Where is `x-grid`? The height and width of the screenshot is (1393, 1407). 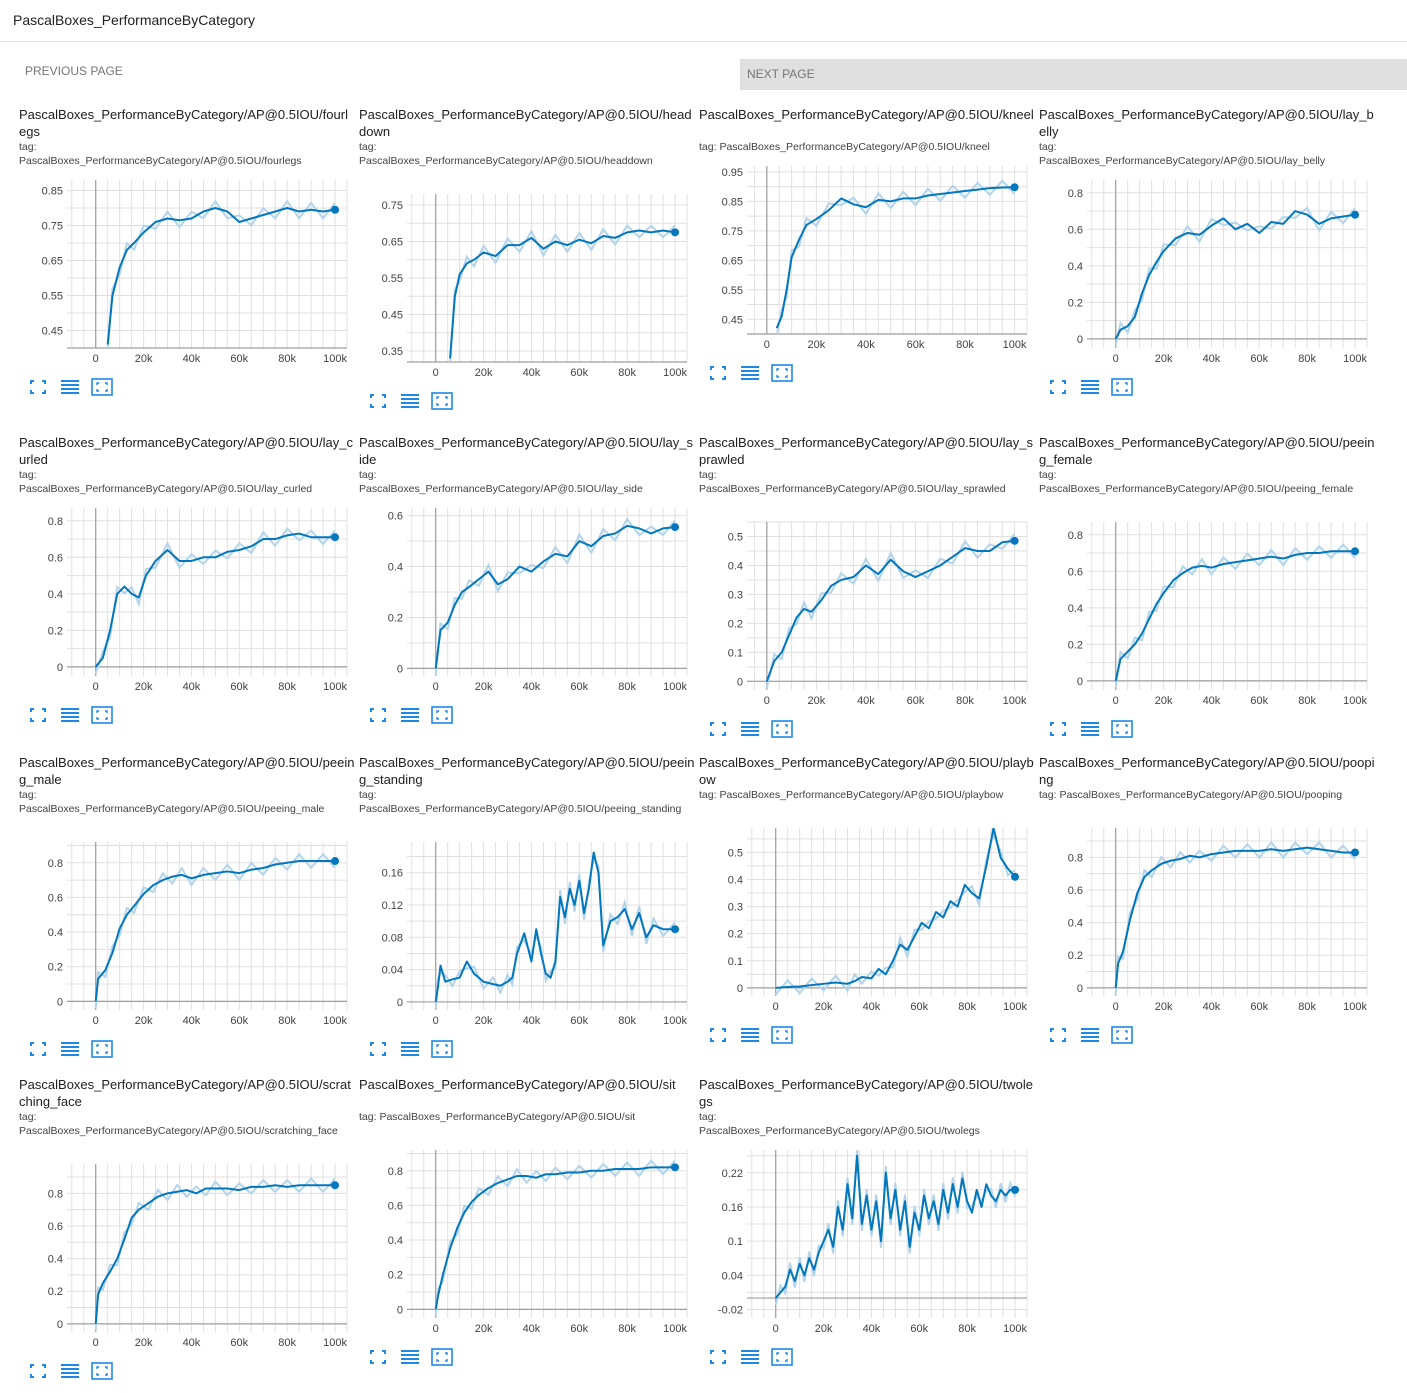
x-grid is located at coordinates (890, 606).